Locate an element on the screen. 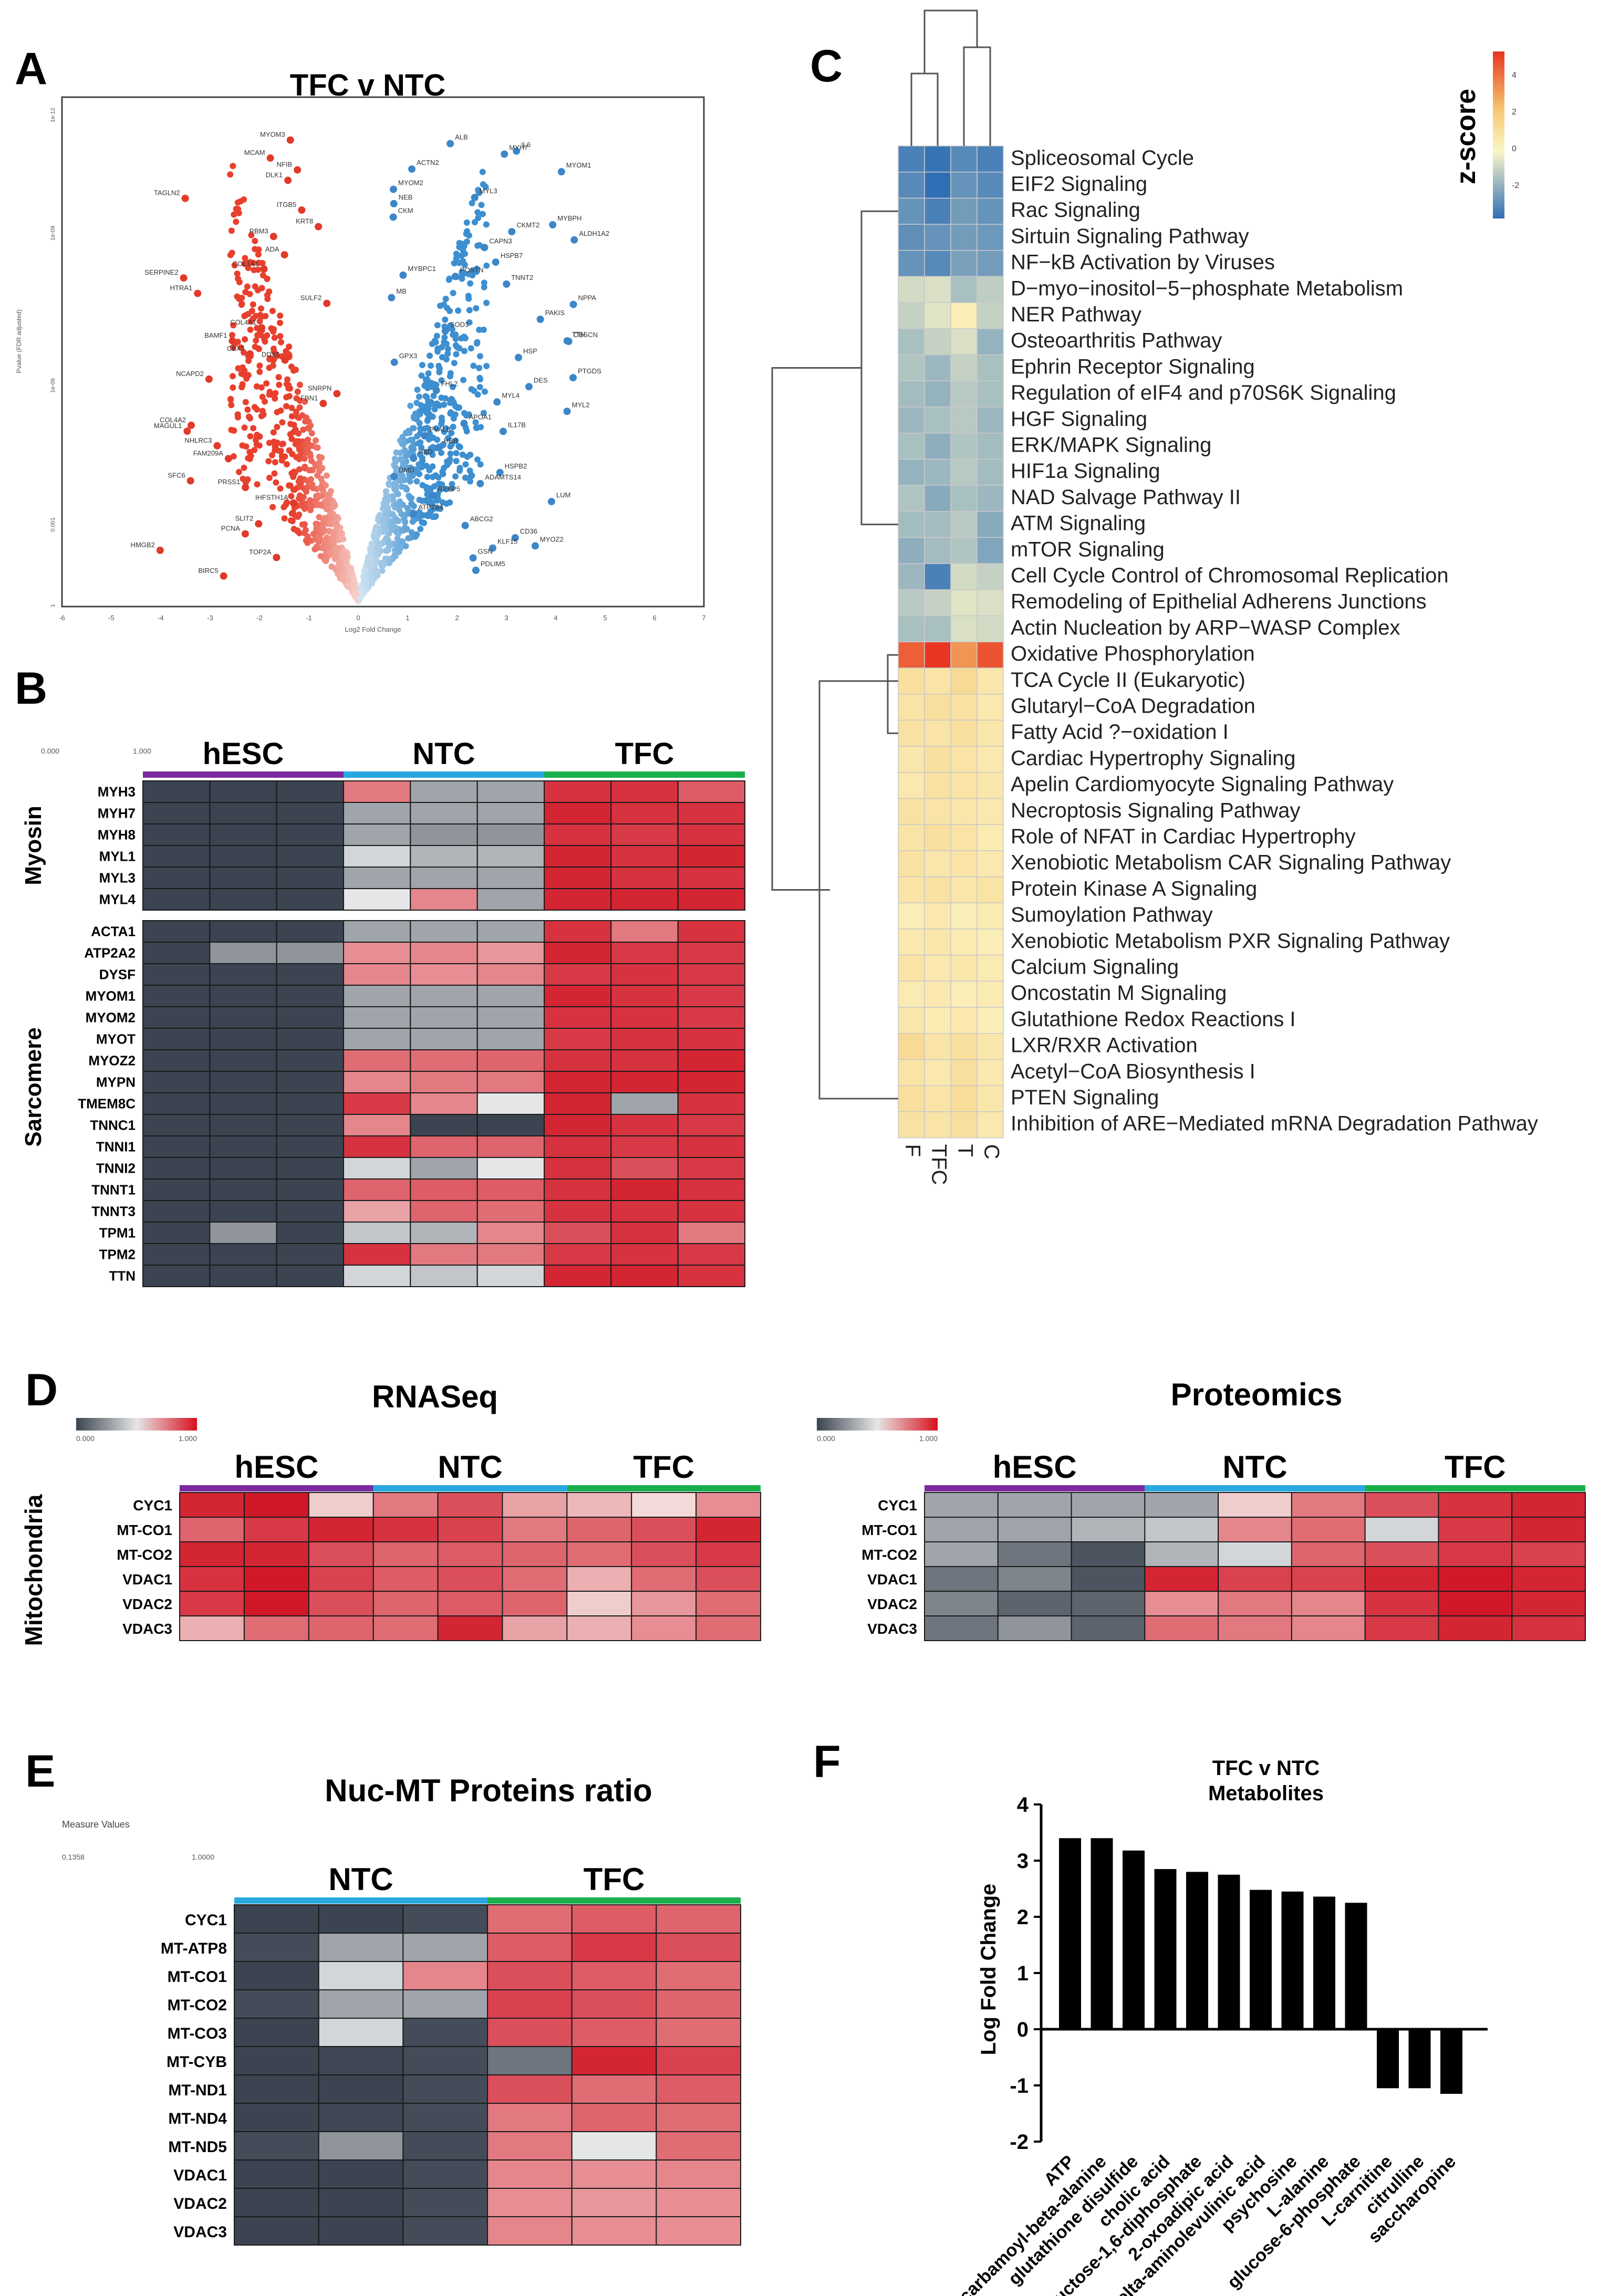  row-label: TPM2 is located at coordinates (117, 1254).